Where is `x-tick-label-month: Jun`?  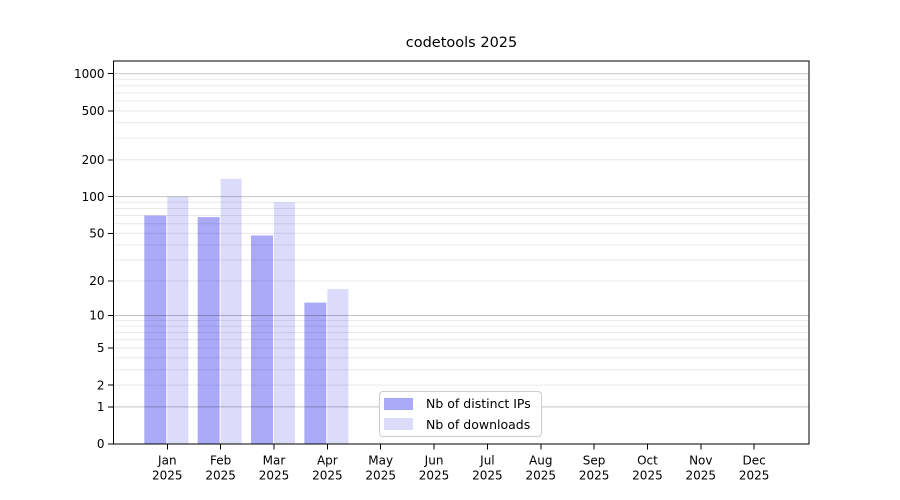 x-tick-label-month: Jun is located at coordinates (434, 461).